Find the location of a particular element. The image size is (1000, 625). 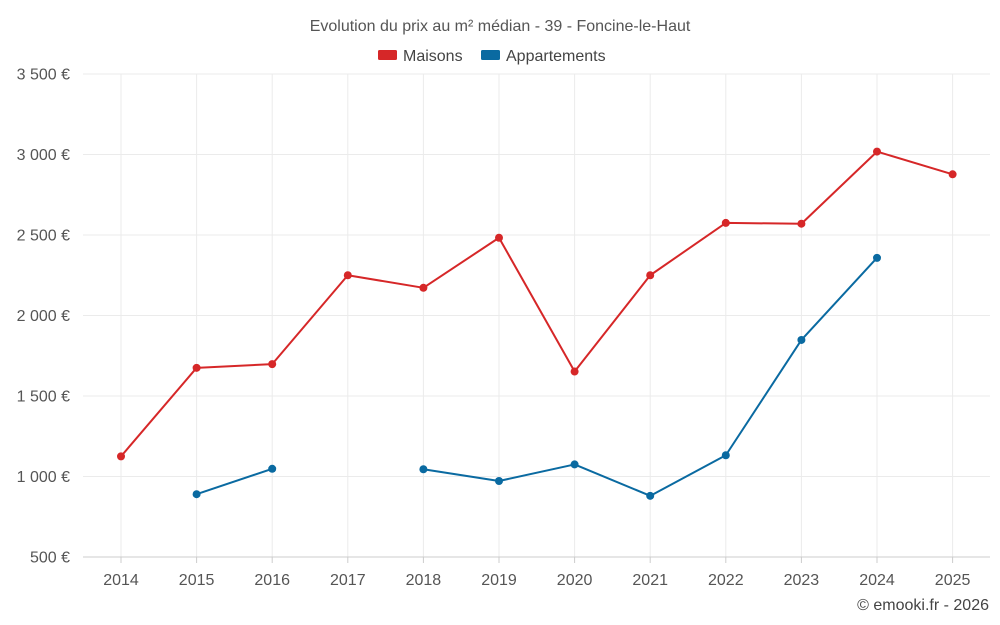

y-tick-label: 3 500 € is located at coordinates (43, 75).